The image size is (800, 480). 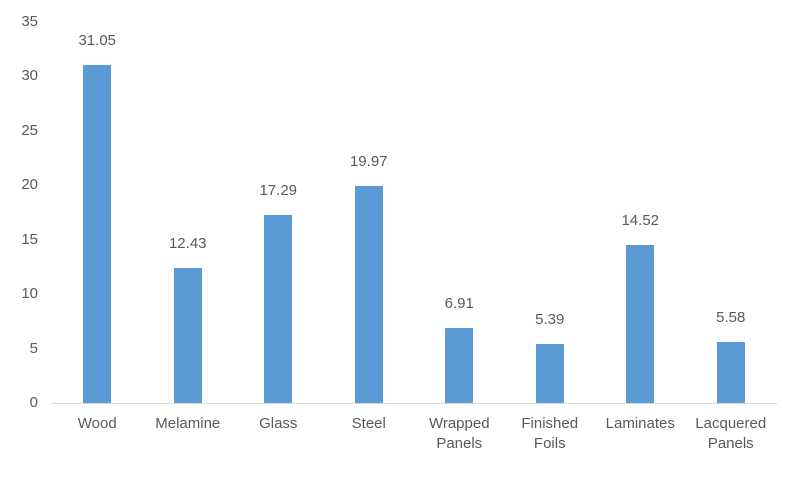 What do you see at coordinates (414, 403) in the screenshot?
I see `x-axis-line` at bounding box center [414, 403].